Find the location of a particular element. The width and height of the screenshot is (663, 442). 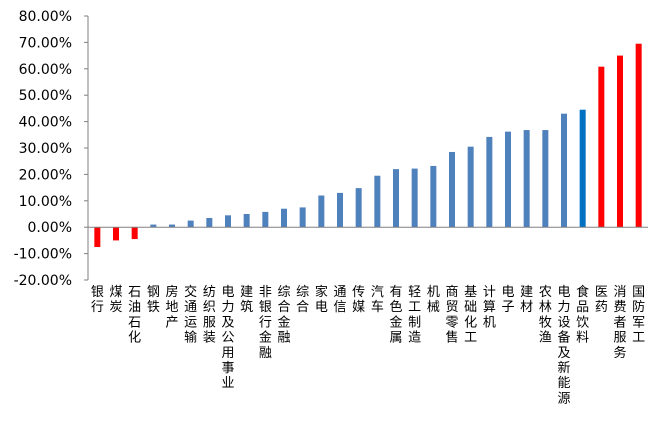

x-tick-label-text: 国防军工 is located at coordinates (638, 315).